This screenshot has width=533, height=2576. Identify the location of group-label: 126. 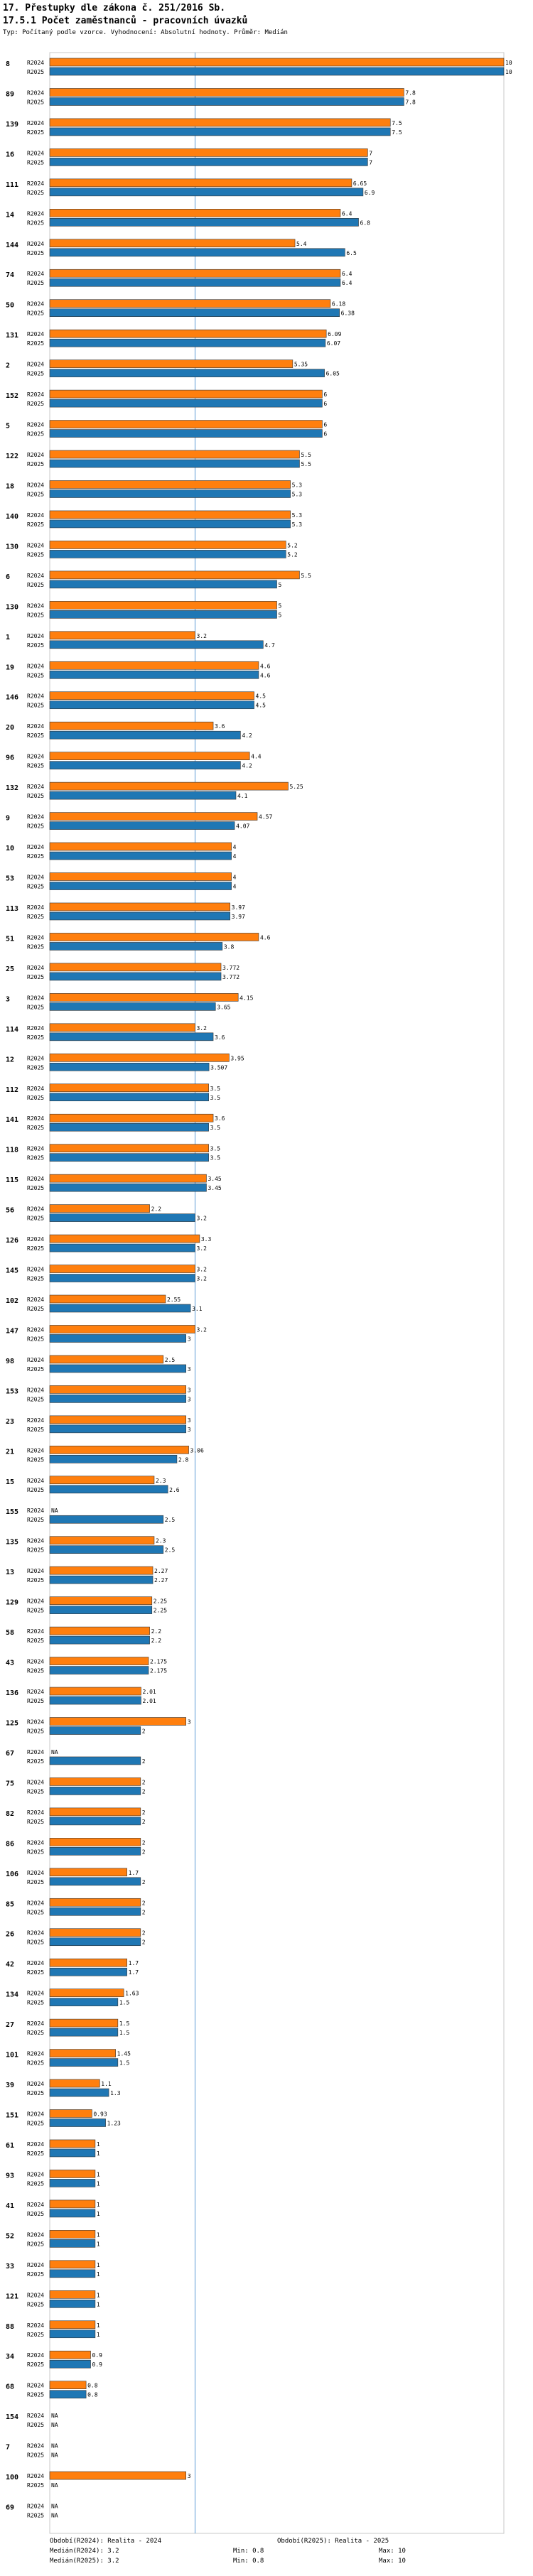
(12, 1241).